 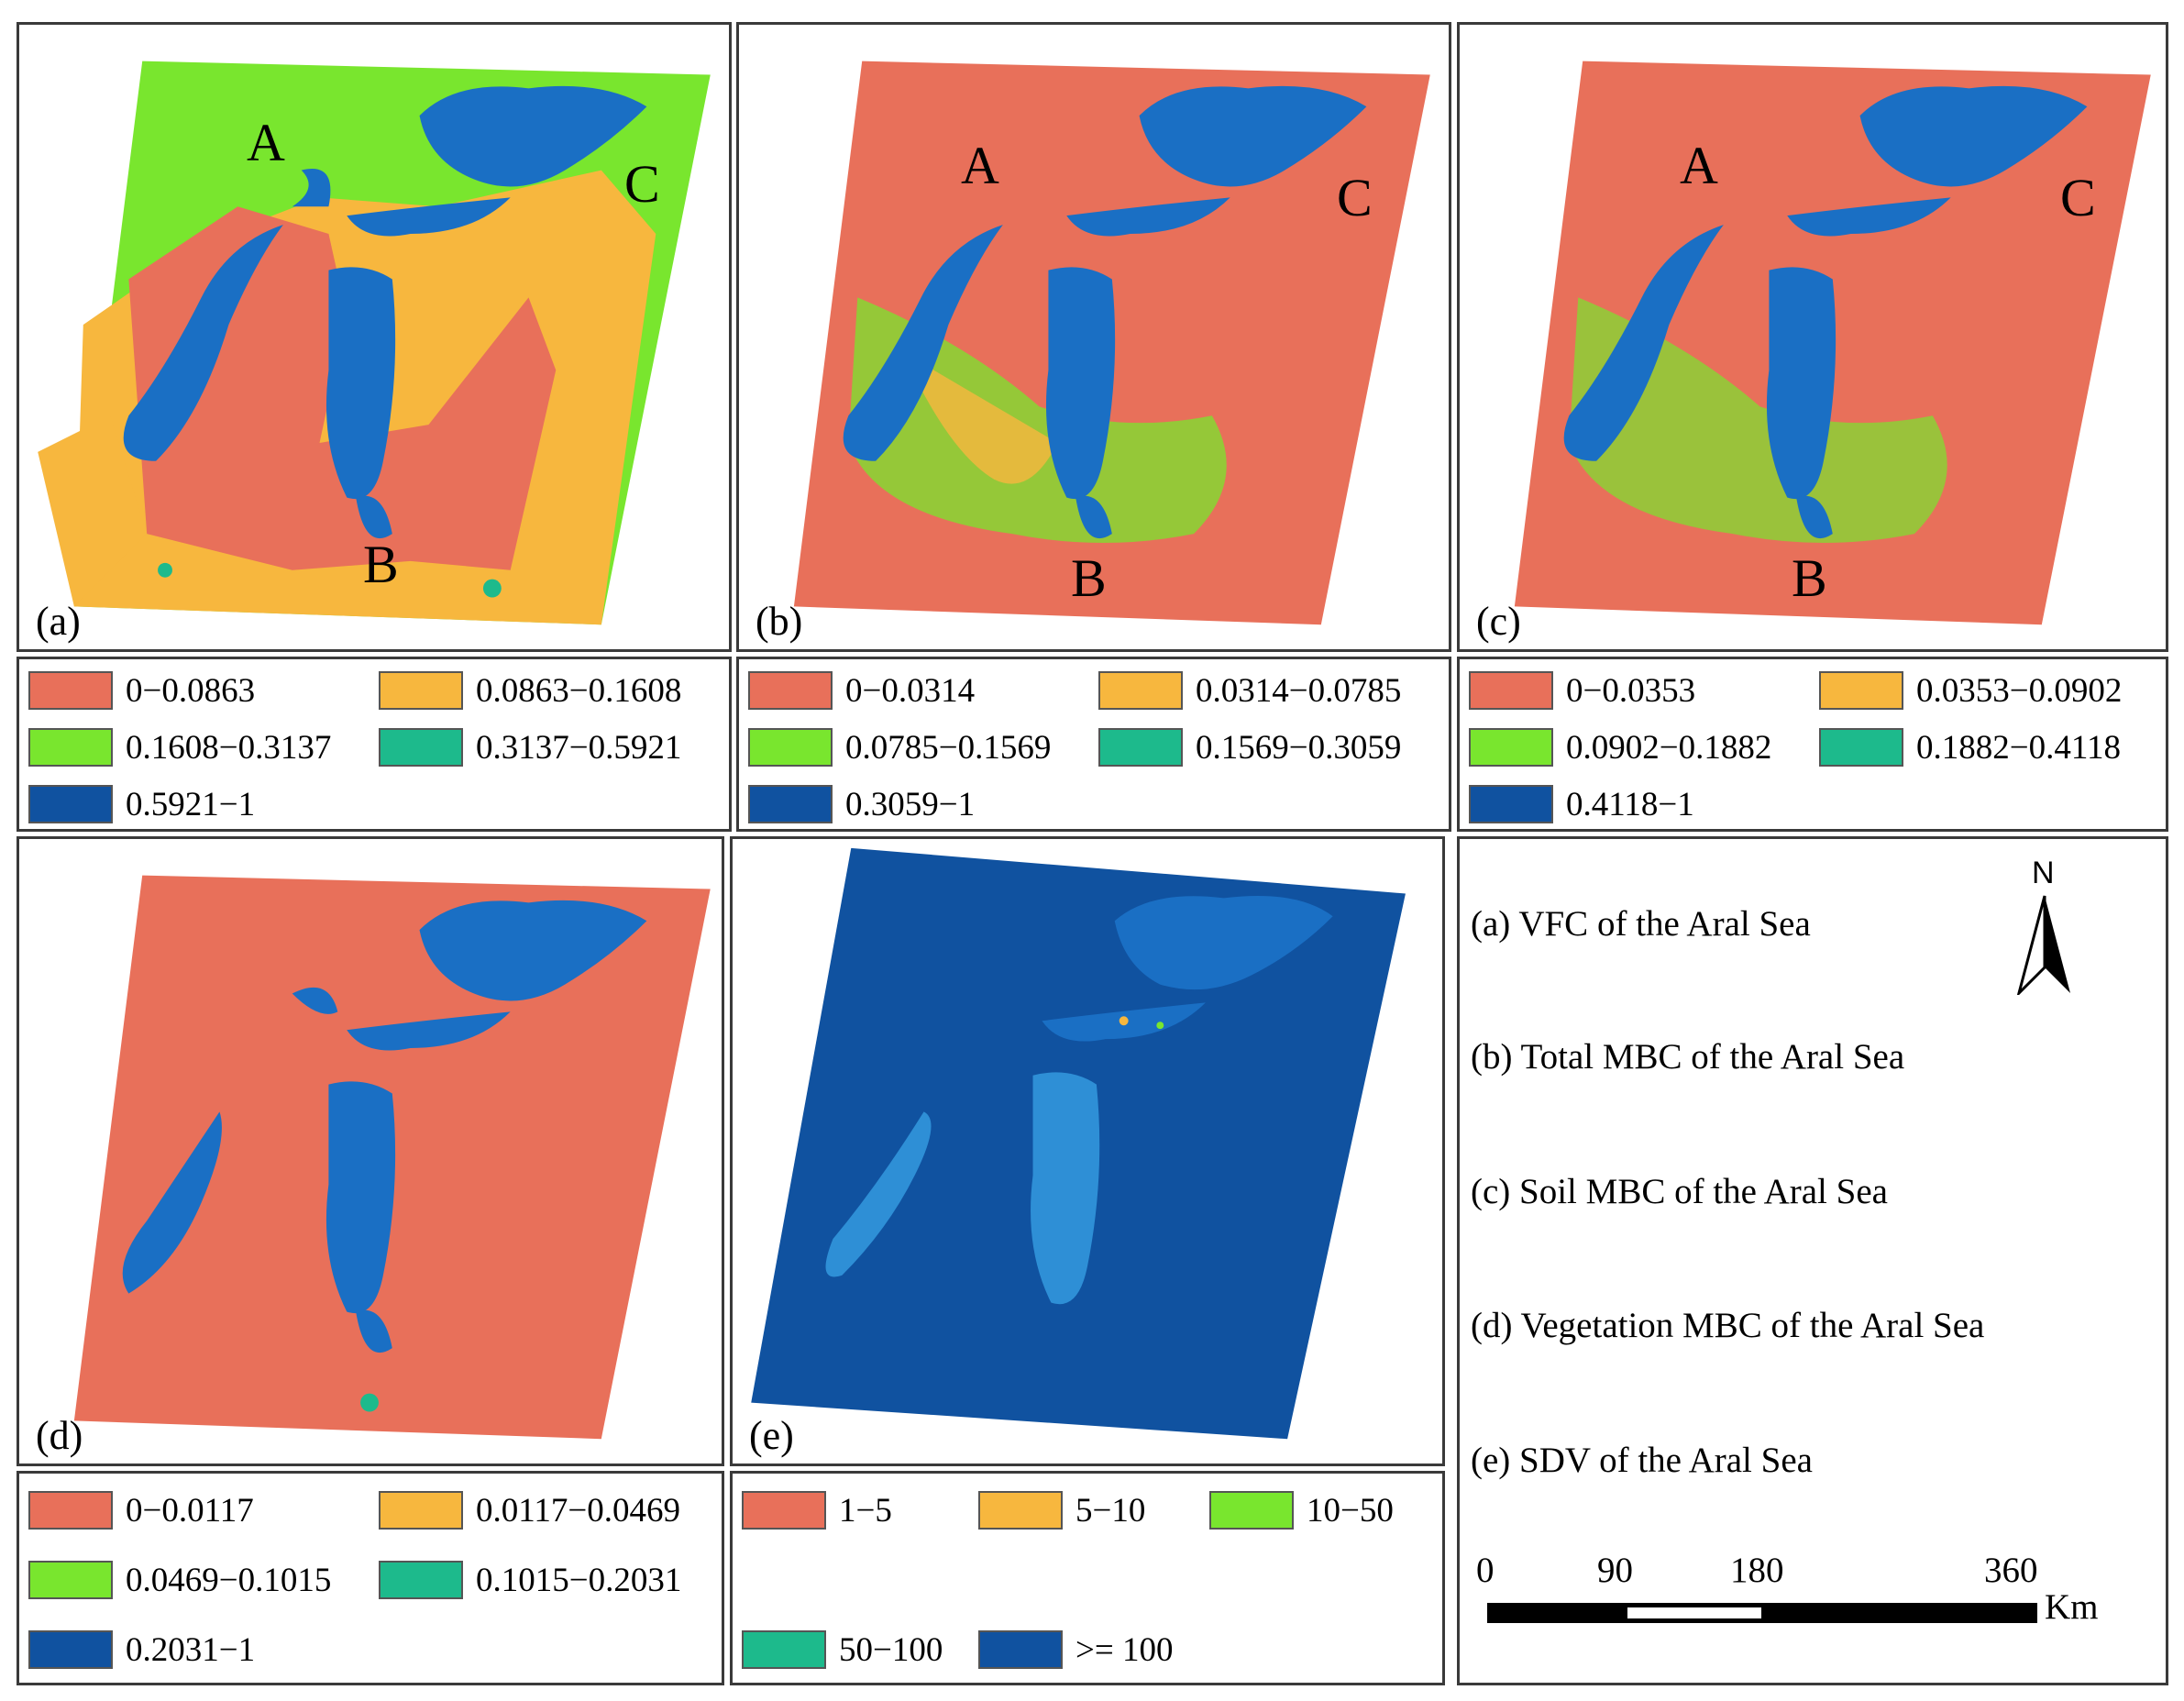 What do you see at coordinates (1078, 1143) in the screenshot?
I see `map-sdv-image` at bounding box center [1078, 1143].